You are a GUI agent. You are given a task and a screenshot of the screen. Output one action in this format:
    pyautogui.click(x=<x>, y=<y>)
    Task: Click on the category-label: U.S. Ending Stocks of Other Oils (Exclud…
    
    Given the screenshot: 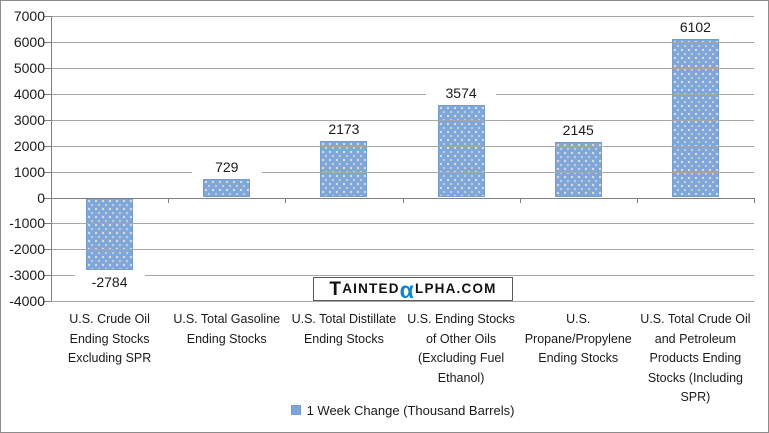 What is the action you would take?
    pyautogui.click(x=461, y=348)
    